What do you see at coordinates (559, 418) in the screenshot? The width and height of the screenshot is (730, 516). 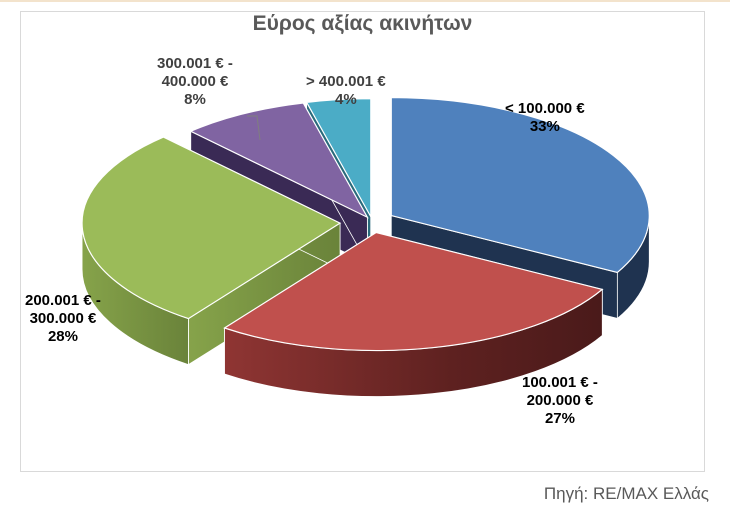 I see `label-percent: 27%` at bounding box center [559, 418].